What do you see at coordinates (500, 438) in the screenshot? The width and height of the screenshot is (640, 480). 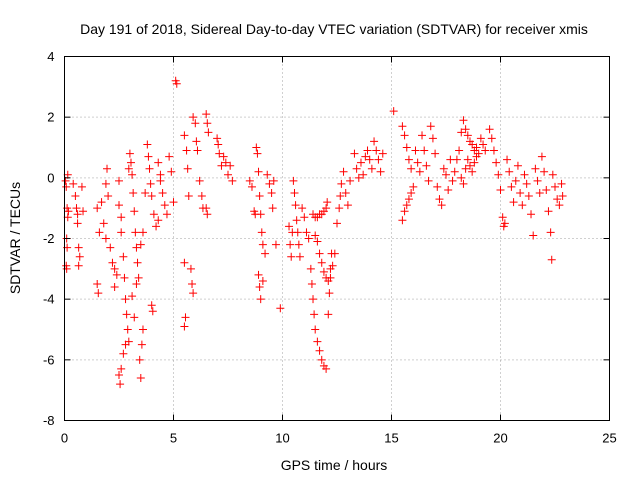 I see `x-tick-label: 20` at bounding box center [500, 438].